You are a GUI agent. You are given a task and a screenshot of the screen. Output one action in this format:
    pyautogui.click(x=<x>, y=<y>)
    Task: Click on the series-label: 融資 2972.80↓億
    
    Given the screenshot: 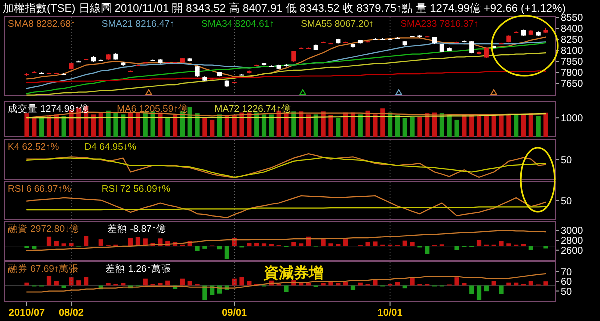 What is the action you would take?
    pyautogui.click(x=44, y=229)
    